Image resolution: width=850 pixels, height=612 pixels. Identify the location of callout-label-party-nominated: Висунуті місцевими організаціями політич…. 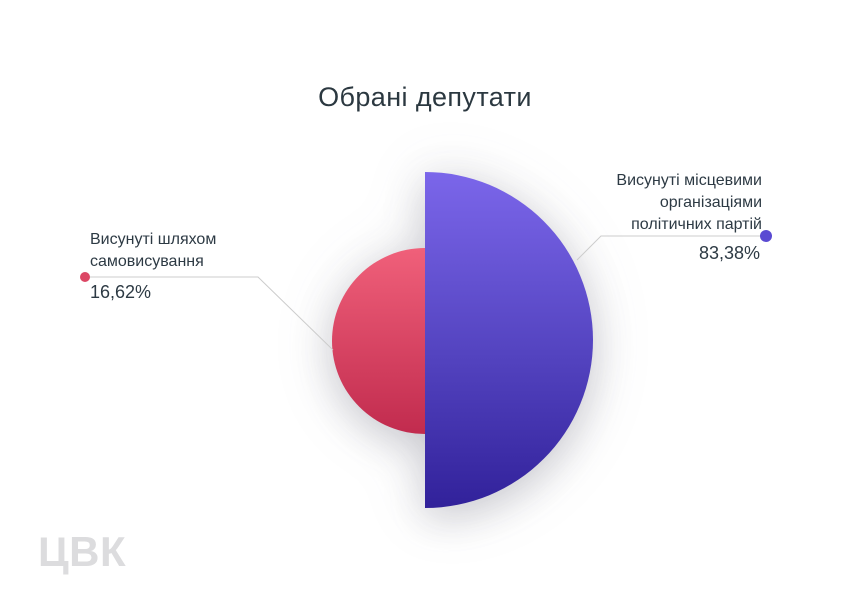
(689, 202).